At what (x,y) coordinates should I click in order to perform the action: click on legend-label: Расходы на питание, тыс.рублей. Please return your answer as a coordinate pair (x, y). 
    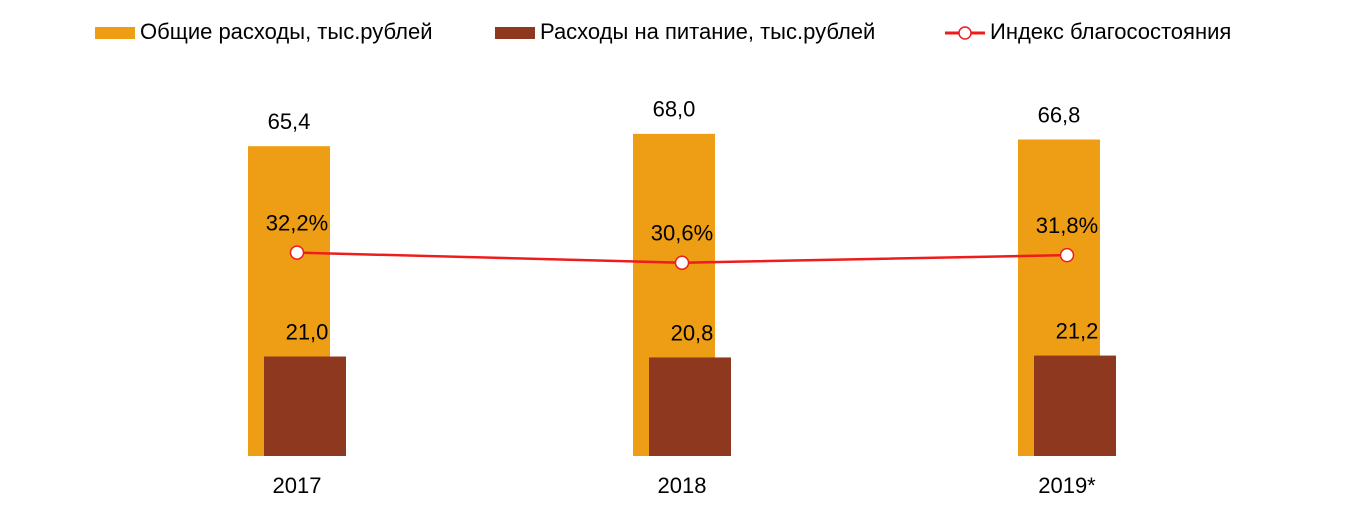
    Looking at the image, I should click on (707, 31).